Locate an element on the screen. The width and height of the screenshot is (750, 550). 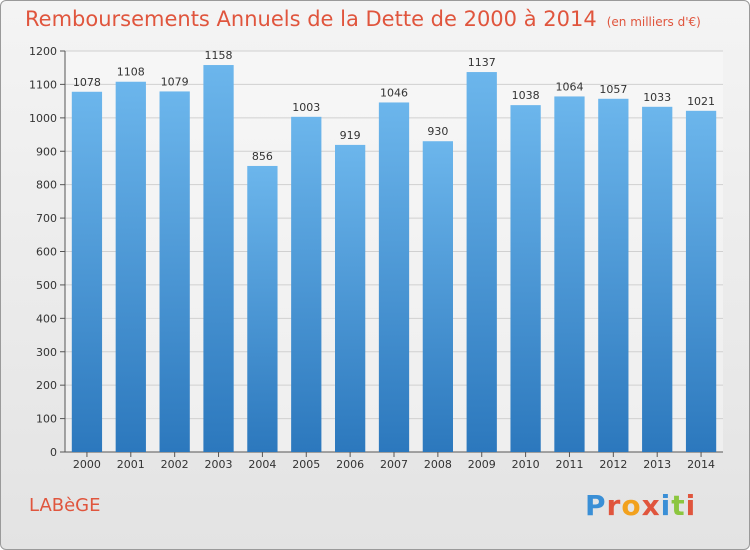
x-tick-label: 2000 is located at coordinates (87, 464).